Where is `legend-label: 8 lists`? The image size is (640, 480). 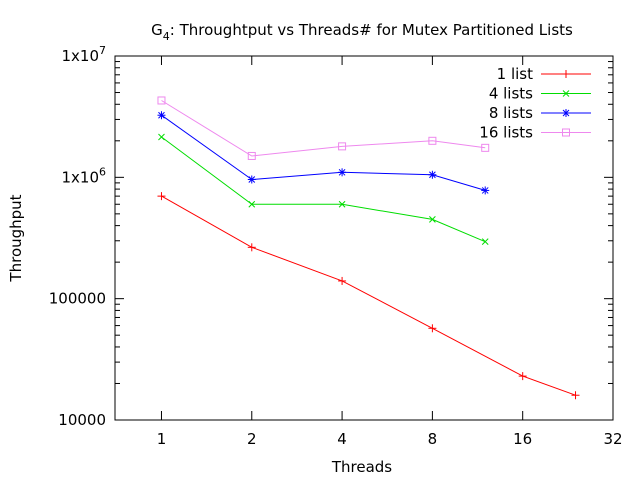 legend-label: 8 lists is located at coordinates (511, 113).